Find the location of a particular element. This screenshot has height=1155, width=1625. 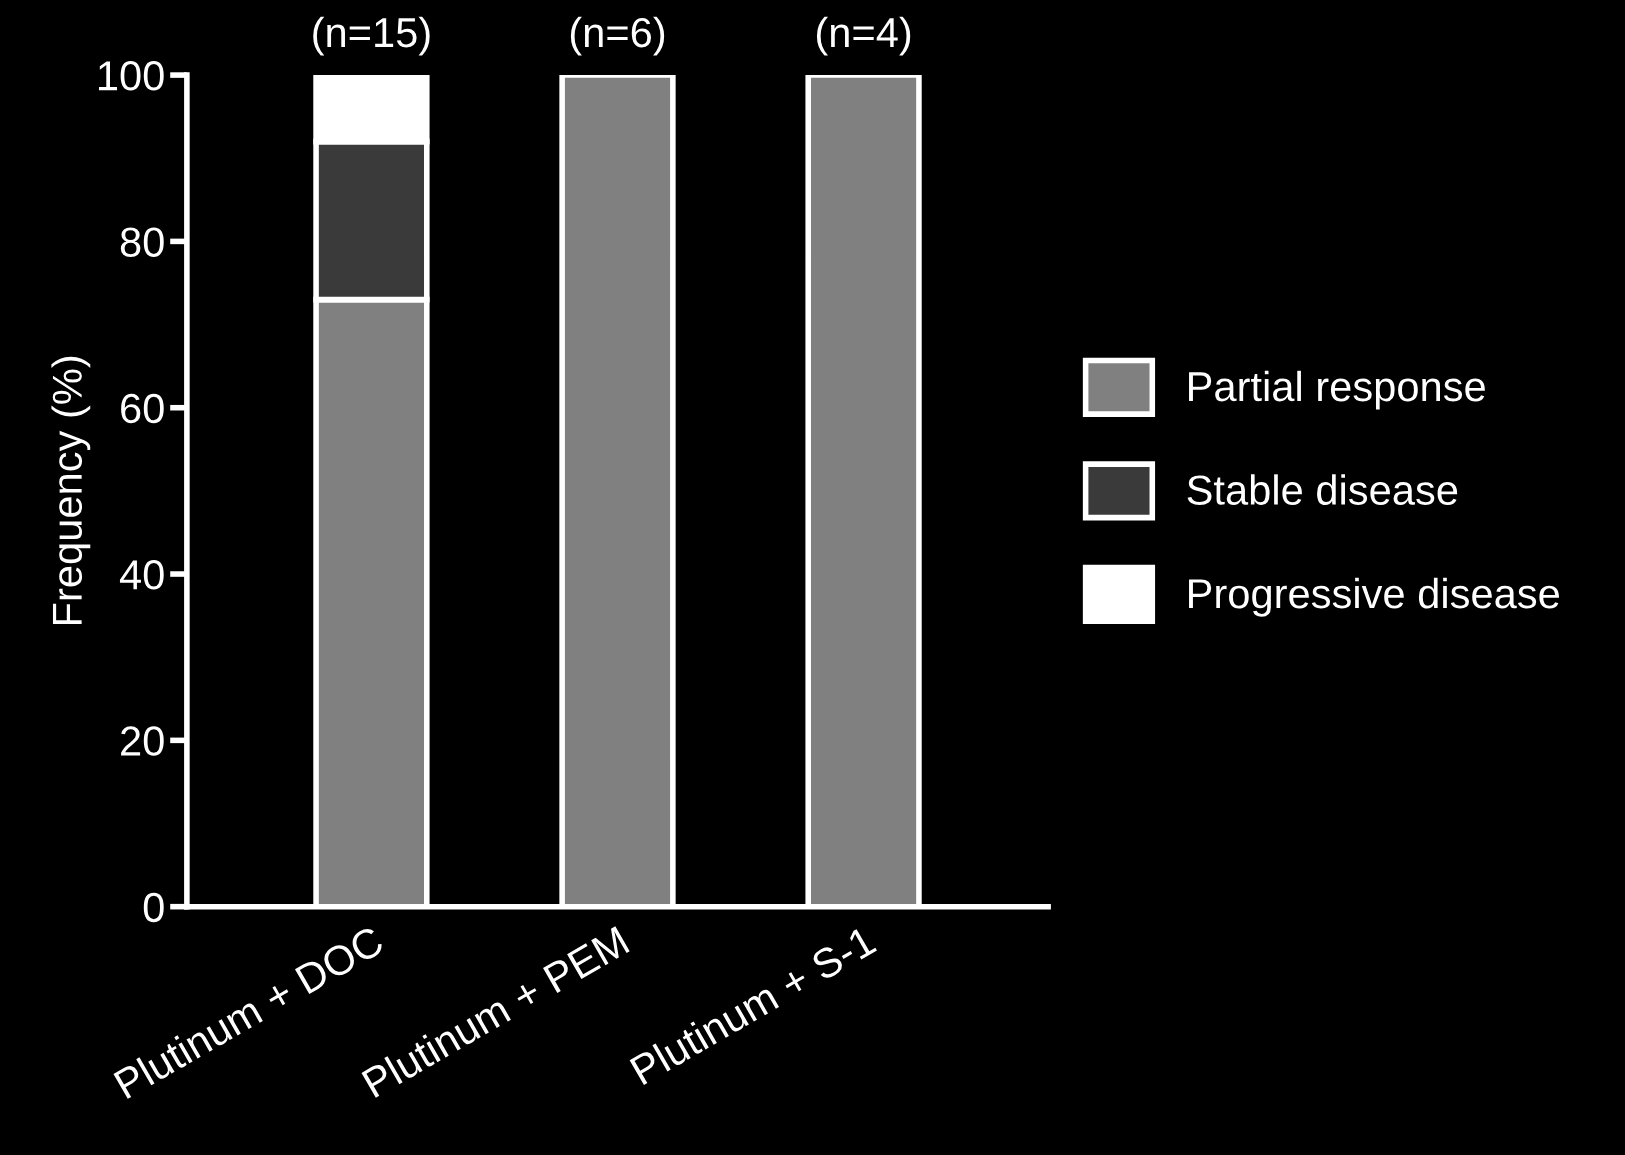

legend-label: Progressive disease is located at coordinates (1374, 597).